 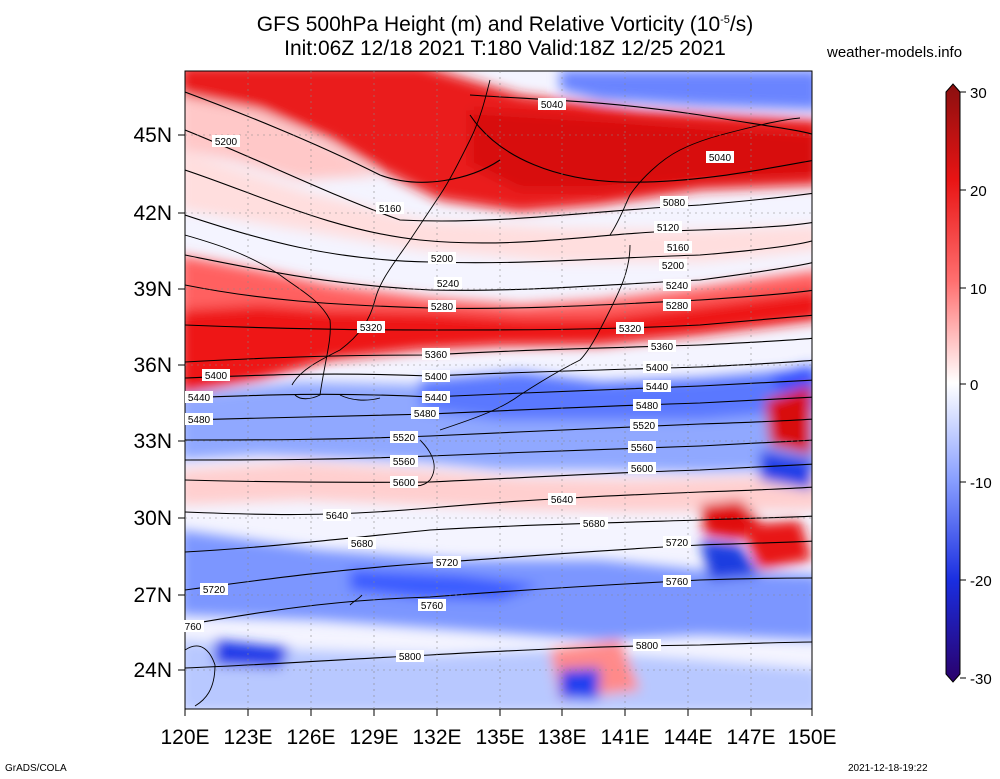 I want to click on lat-label: 30N, so click(x=152, y=518).